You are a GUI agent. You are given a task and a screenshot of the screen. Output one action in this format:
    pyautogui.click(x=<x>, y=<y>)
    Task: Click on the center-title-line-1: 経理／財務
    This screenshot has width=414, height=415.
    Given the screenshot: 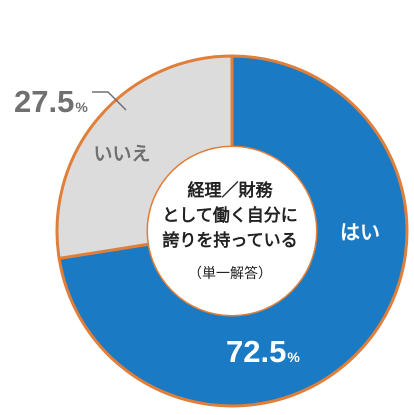 What is the action you would take?
    pyautogui.click(x=231, y=190)
    